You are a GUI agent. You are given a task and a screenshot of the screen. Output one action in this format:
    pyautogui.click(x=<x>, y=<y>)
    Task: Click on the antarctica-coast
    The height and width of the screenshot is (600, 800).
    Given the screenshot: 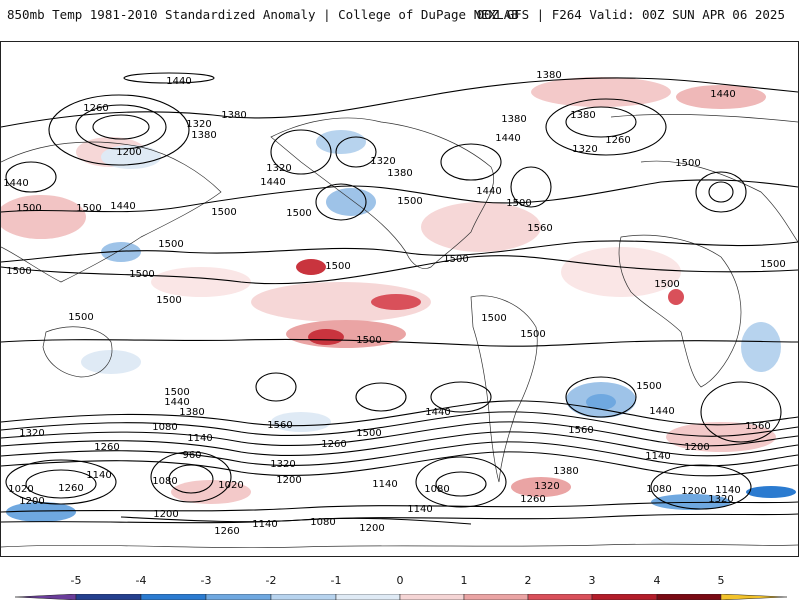 What is the action you would take?
    pyautogui.click(x=399, y=546)
    